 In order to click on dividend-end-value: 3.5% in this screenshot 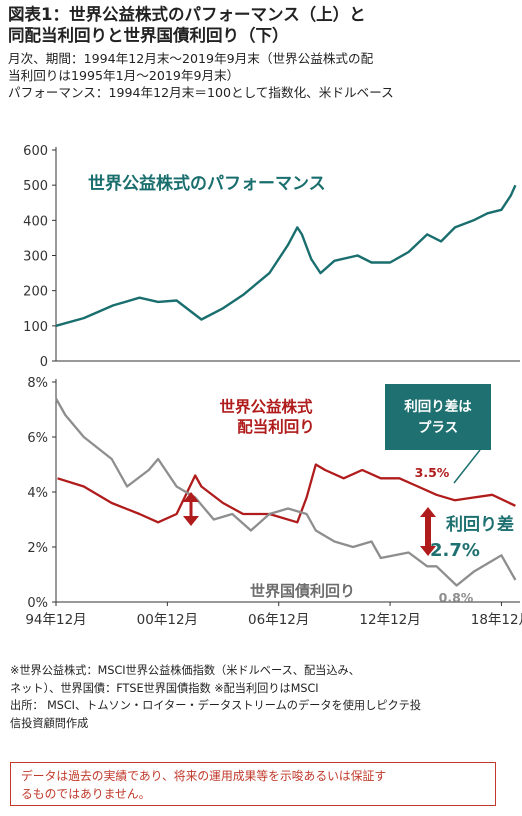, I will do `click(432, 472)`.